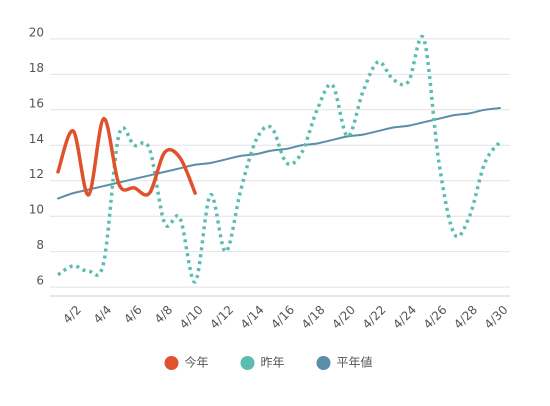 The width and height of the screenshot is (550, 406). Describe the element at coordinates (496, 317) in the screenshot. I see `x-tick-label: 4/30` at that location.